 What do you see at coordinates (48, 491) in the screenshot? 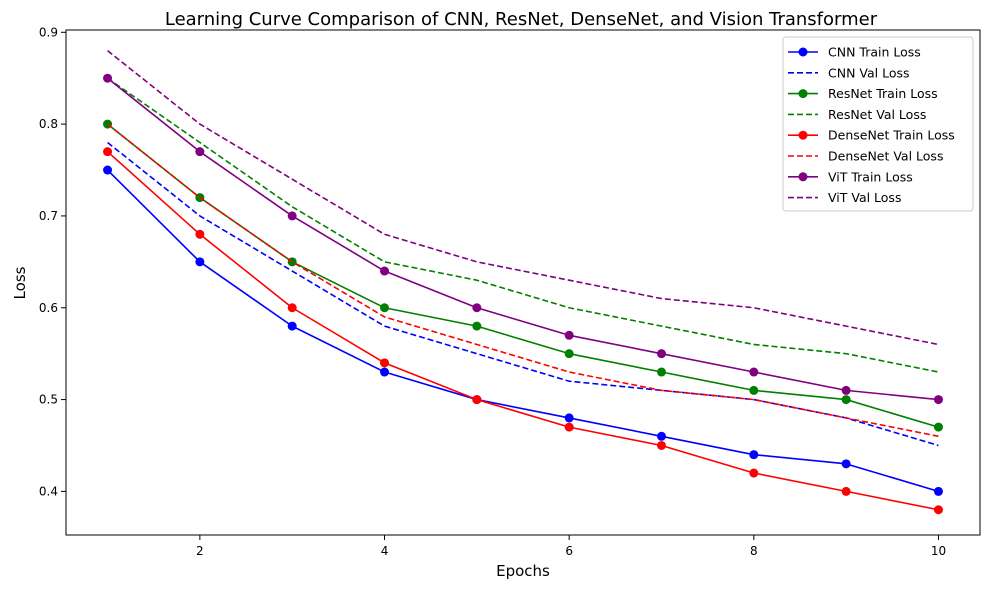
I see `y-tick-label: 0.4` at bounding box center [48, 491].